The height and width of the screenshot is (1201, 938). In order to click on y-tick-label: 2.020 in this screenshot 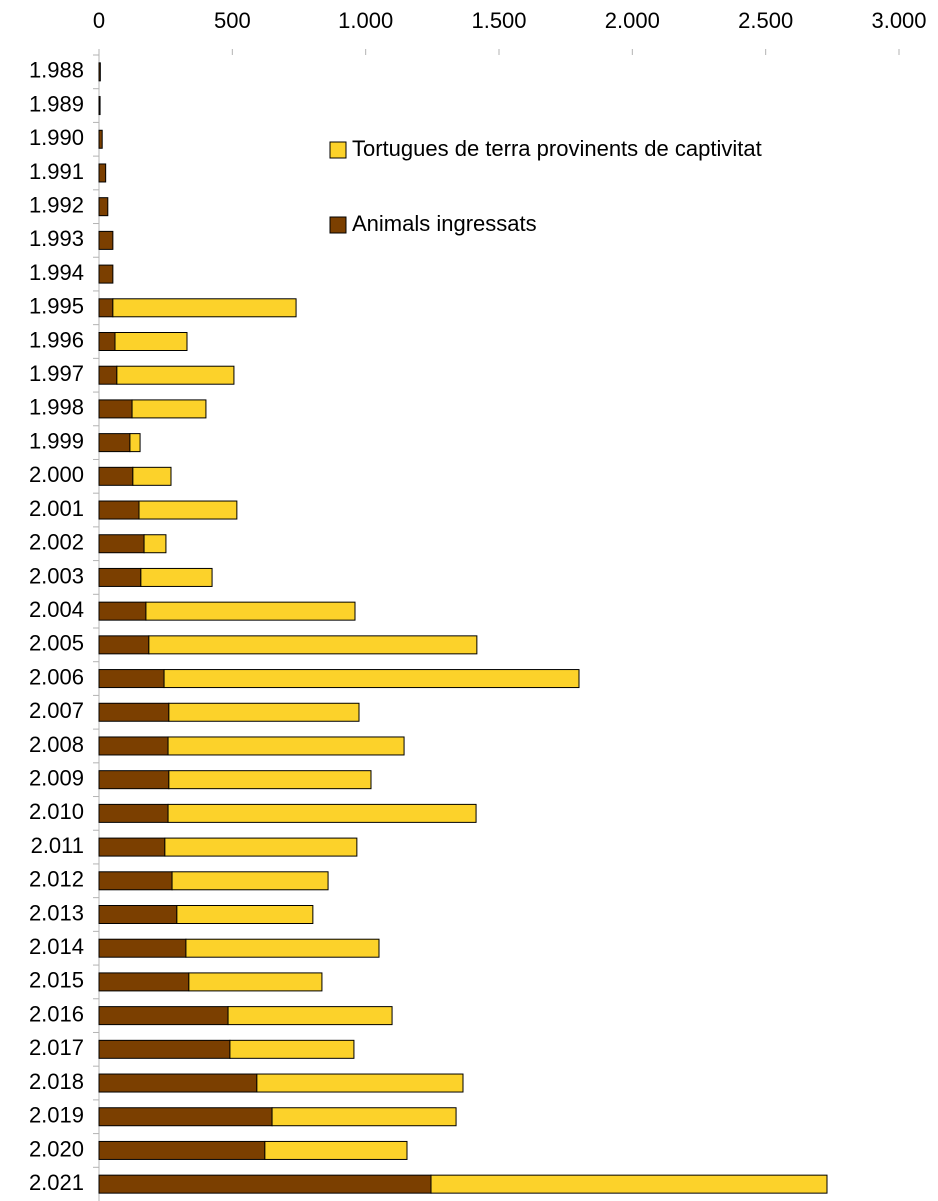, I will do `click(56, 1148)`.